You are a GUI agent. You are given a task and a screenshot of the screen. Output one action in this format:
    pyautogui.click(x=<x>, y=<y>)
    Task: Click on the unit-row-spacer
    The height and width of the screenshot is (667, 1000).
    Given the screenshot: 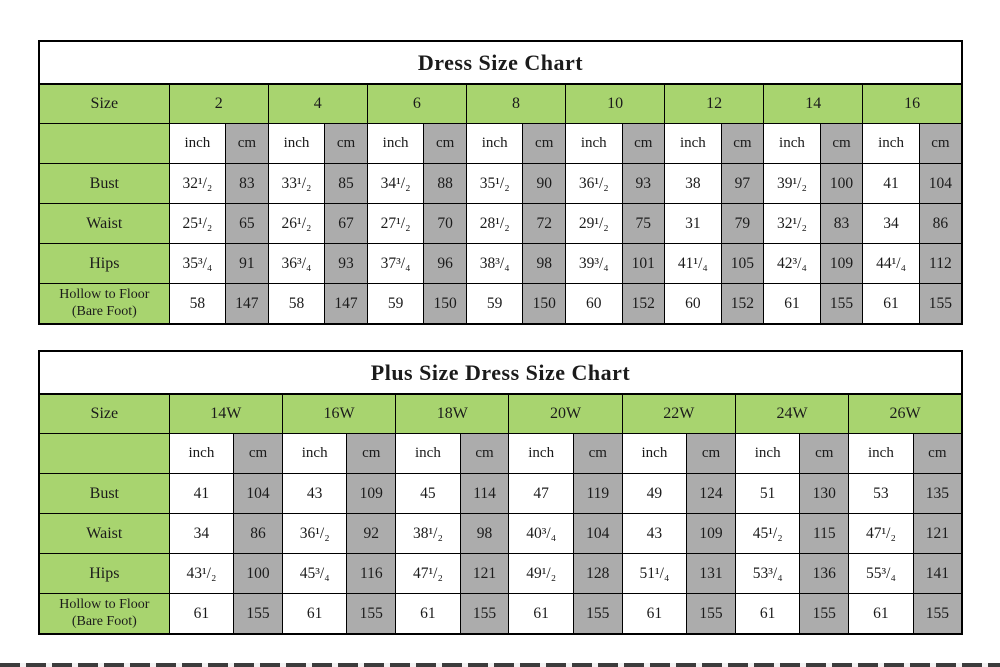 What is the action you would take?
    pyautogui.click(x=104, y=143)
    